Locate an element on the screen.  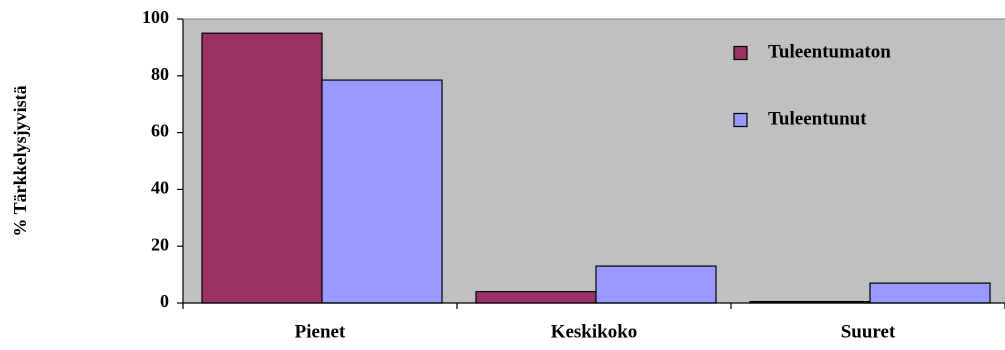
legend-label-tuleentumaton: Tuleentumaton is located at coordinates (829, 51).